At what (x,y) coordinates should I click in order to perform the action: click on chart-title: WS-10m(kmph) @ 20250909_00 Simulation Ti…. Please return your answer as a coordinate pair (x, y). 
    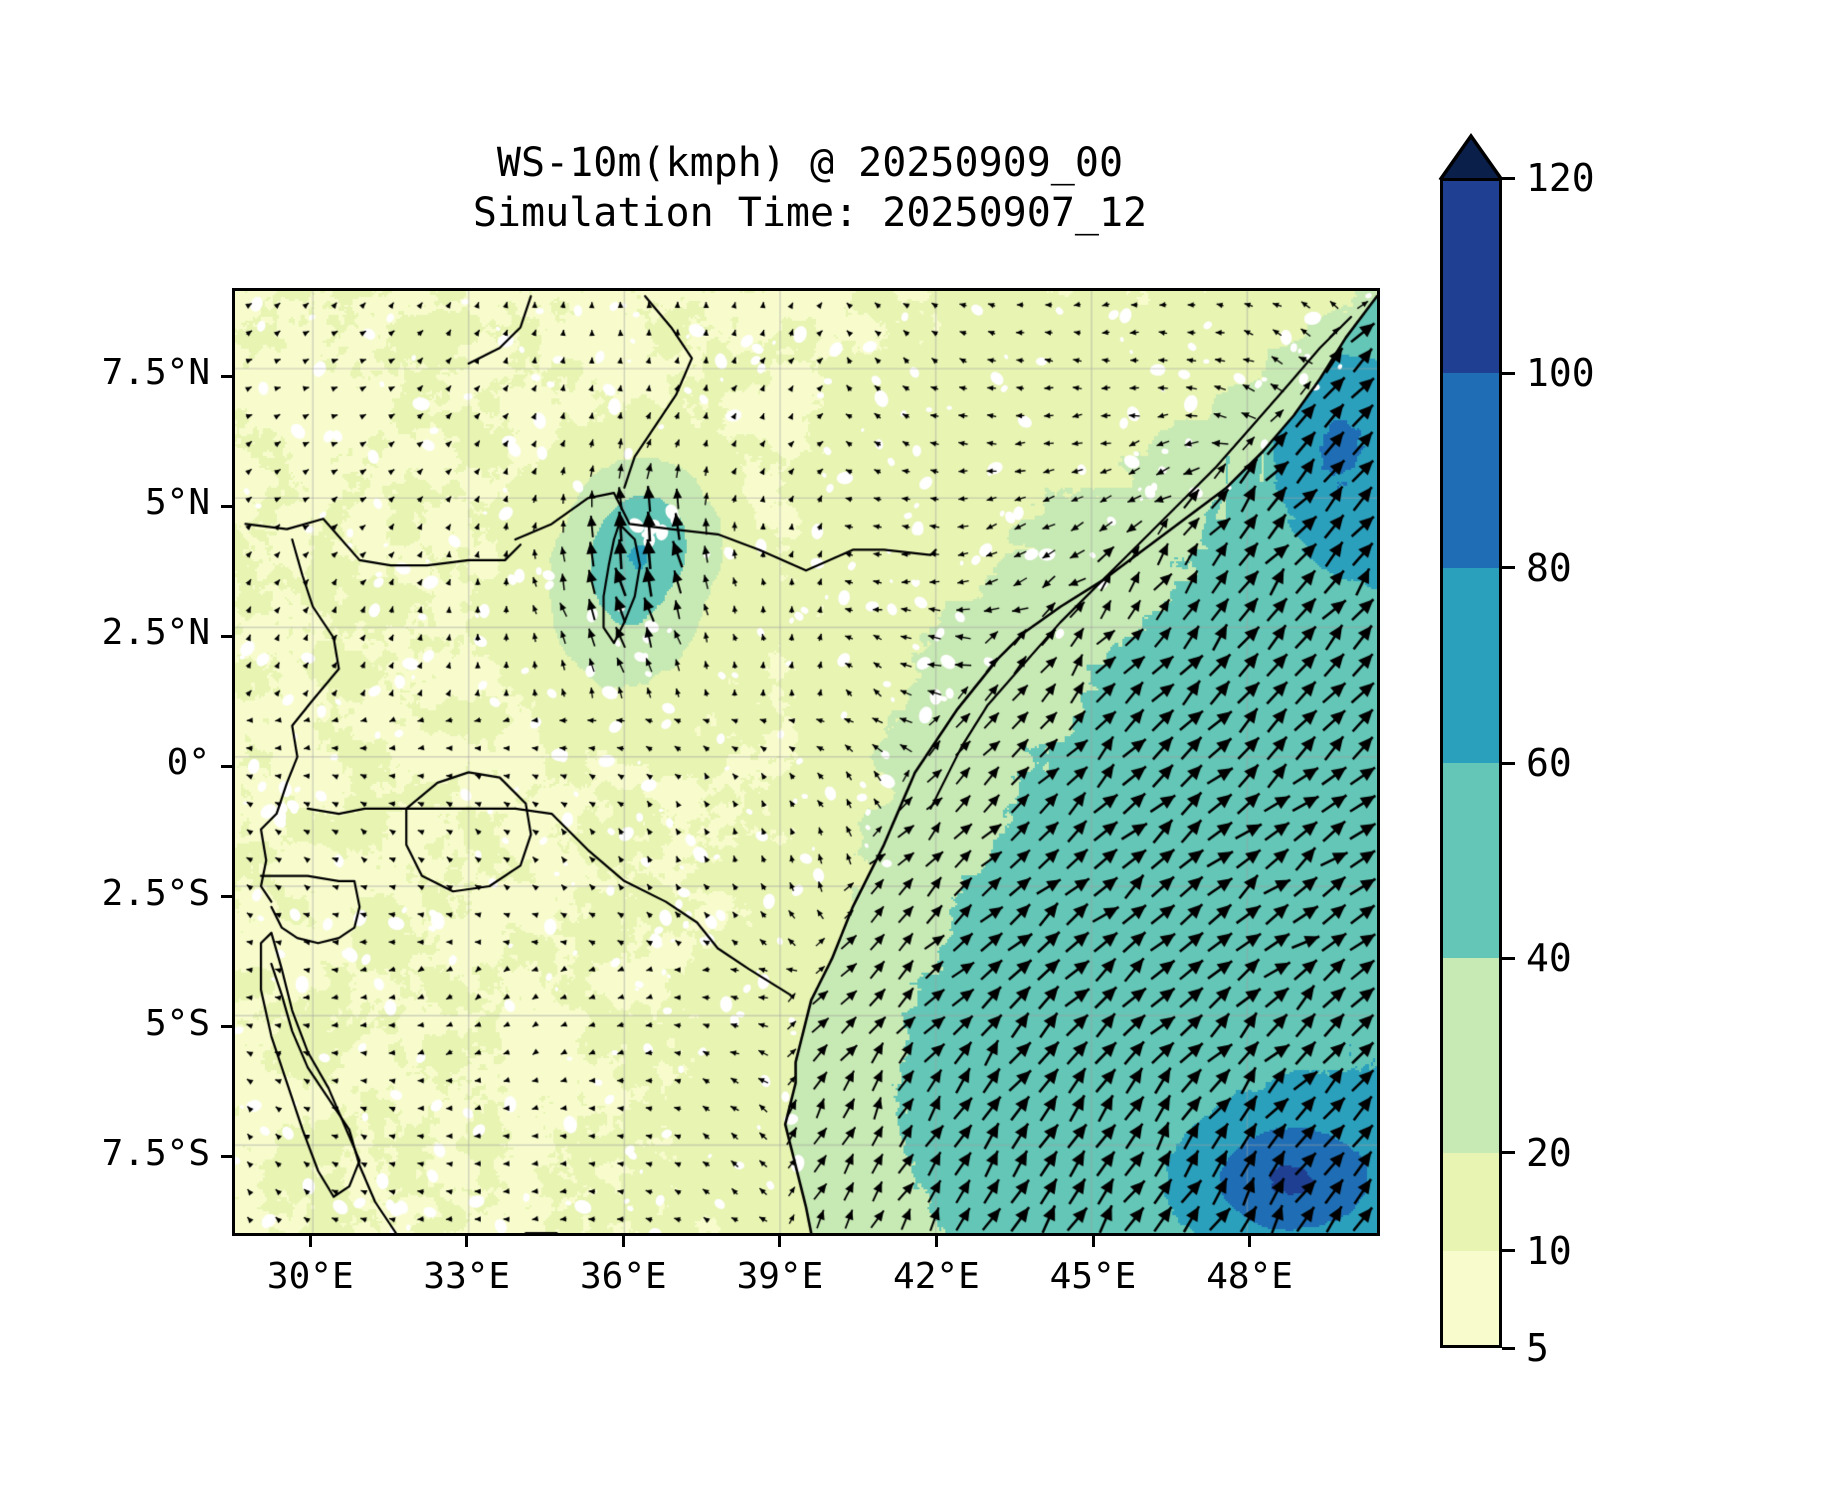
    Looking at the image, I should click on (810, 188).